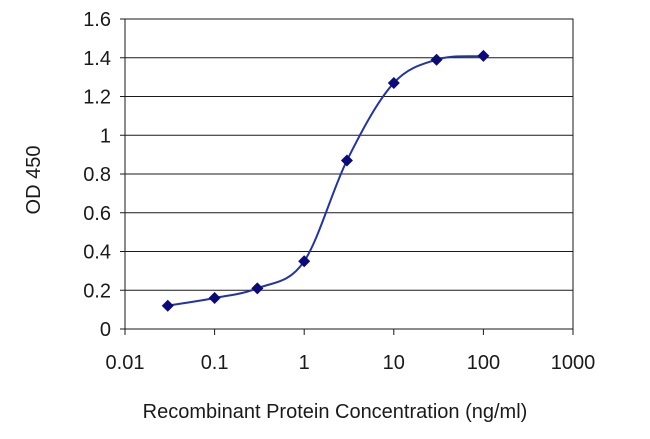  What do you see at coordinates (394, 363) in the screenshot?
I see `x-tick-label: 10` at bounding box center [394, 363].